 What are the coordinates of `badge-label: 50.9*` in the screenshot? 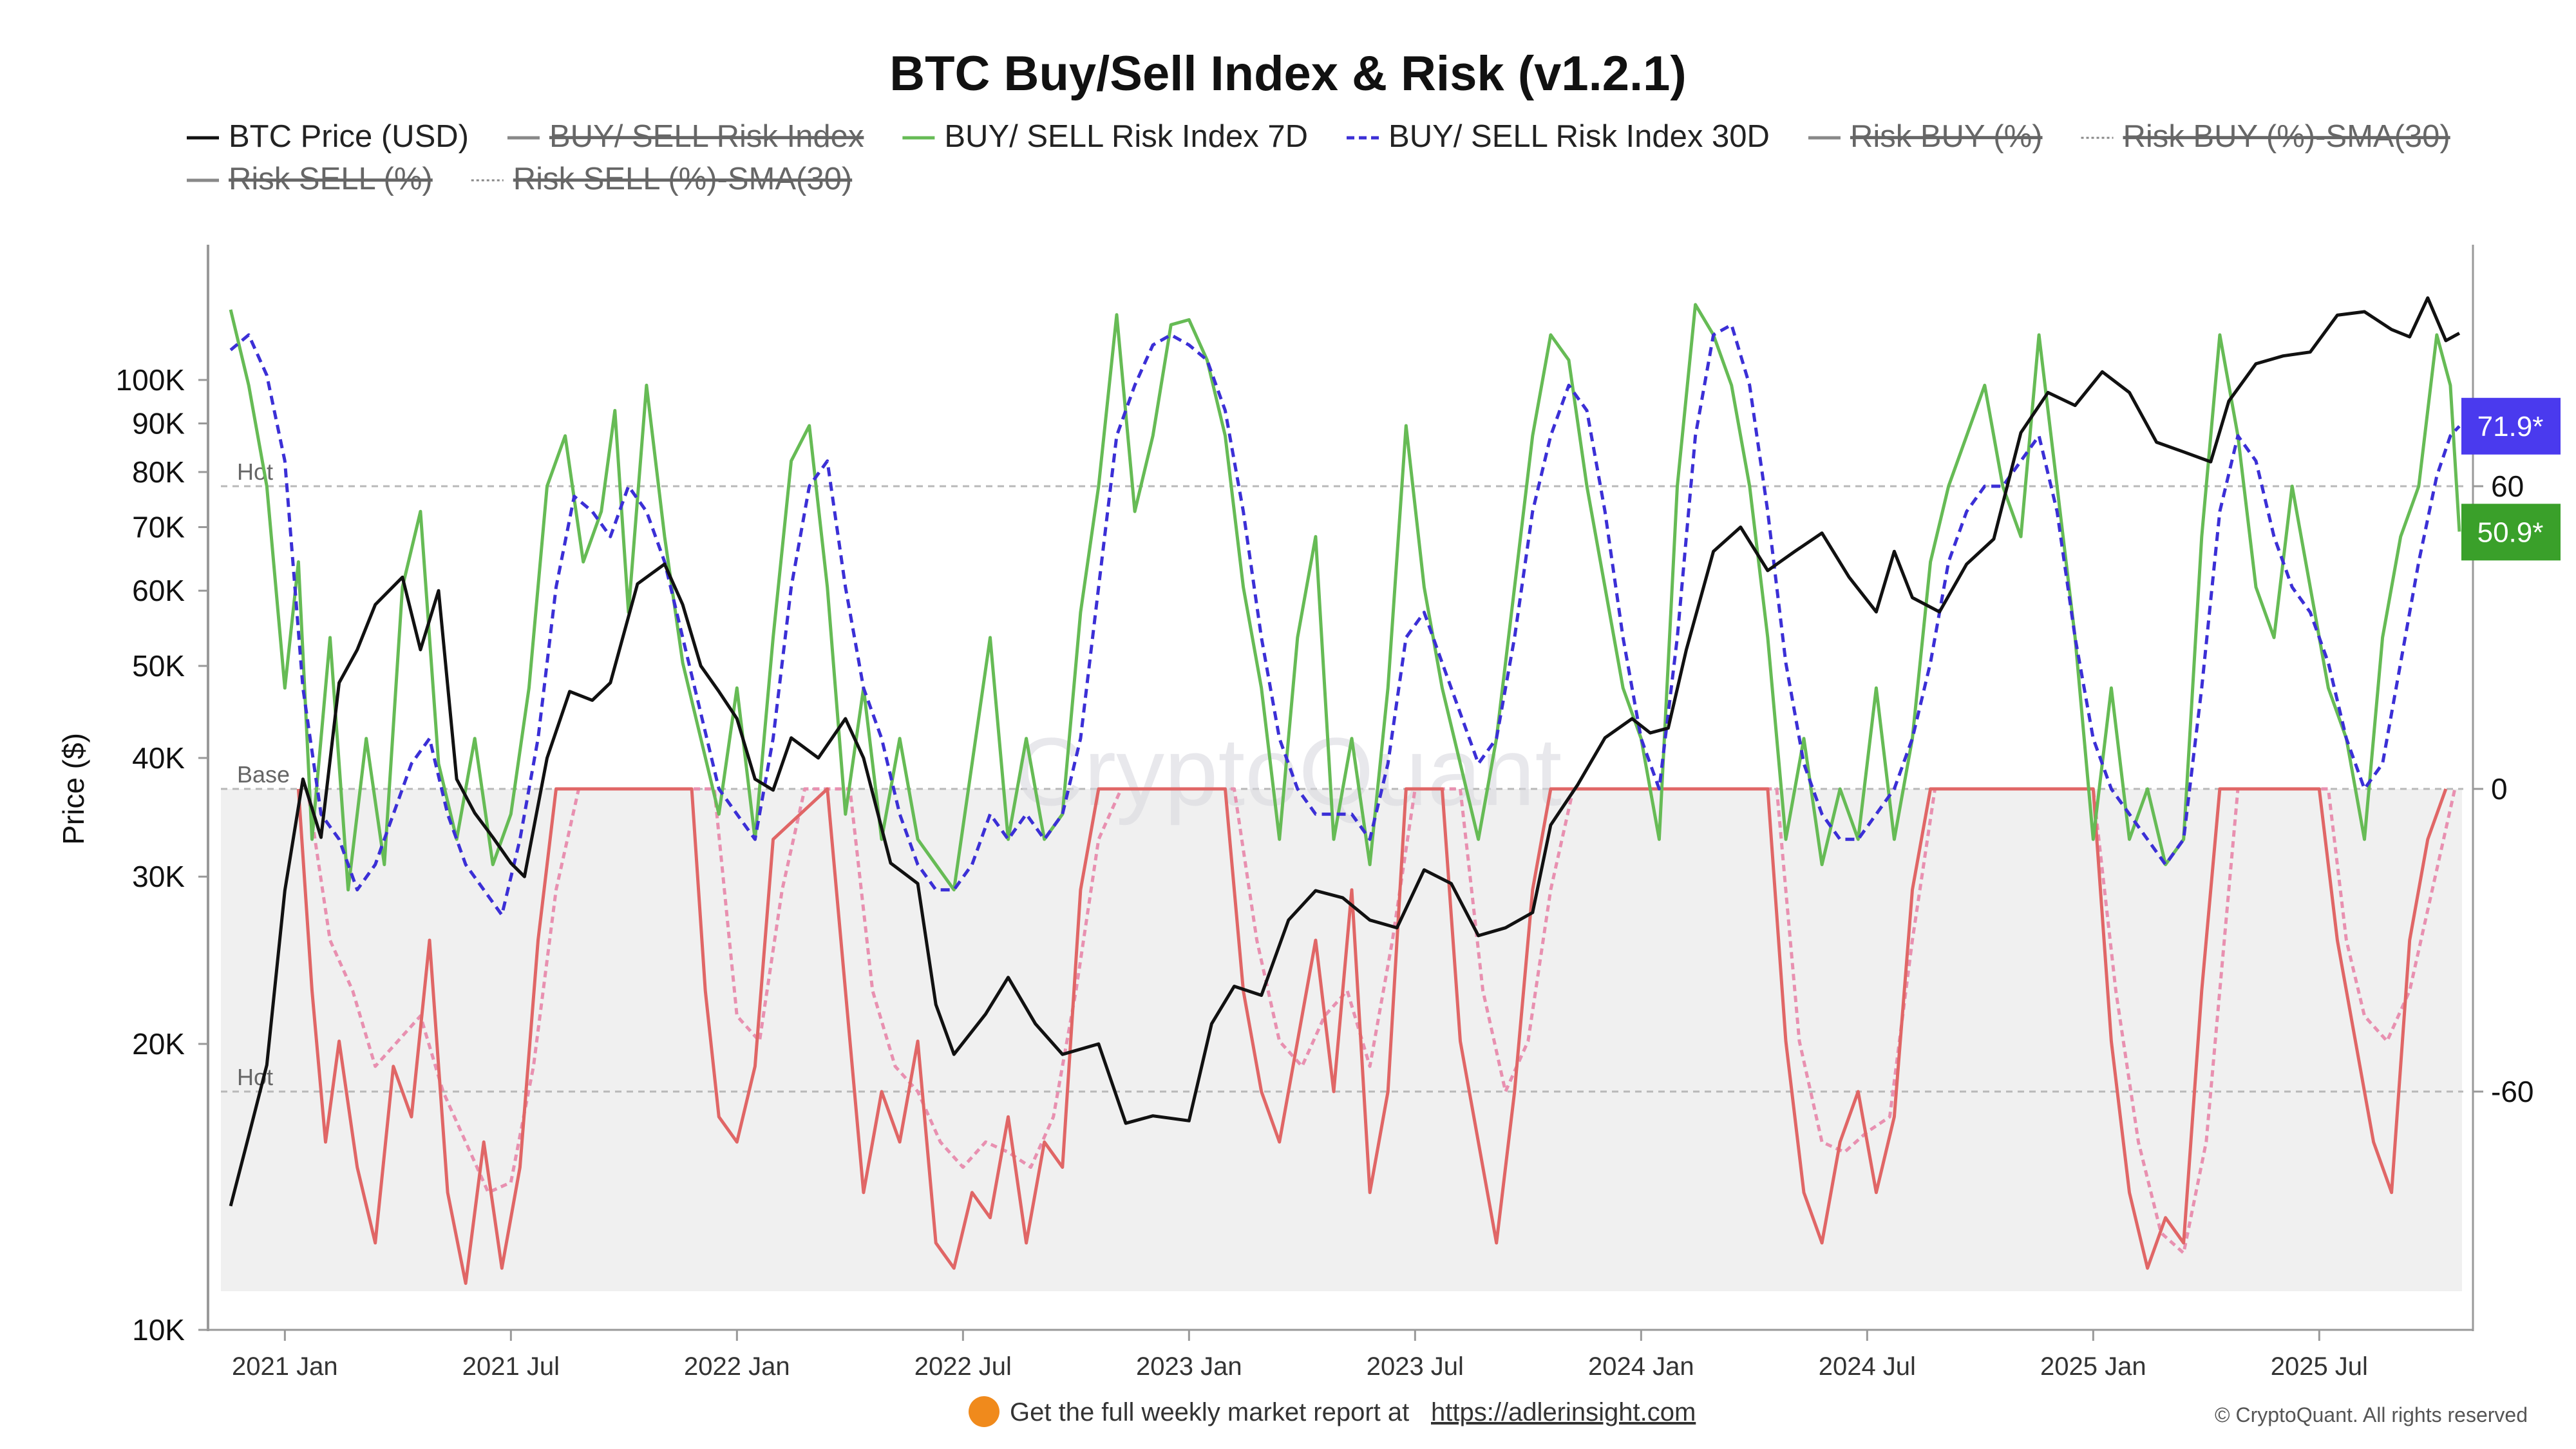 It's located at (2510, 532).